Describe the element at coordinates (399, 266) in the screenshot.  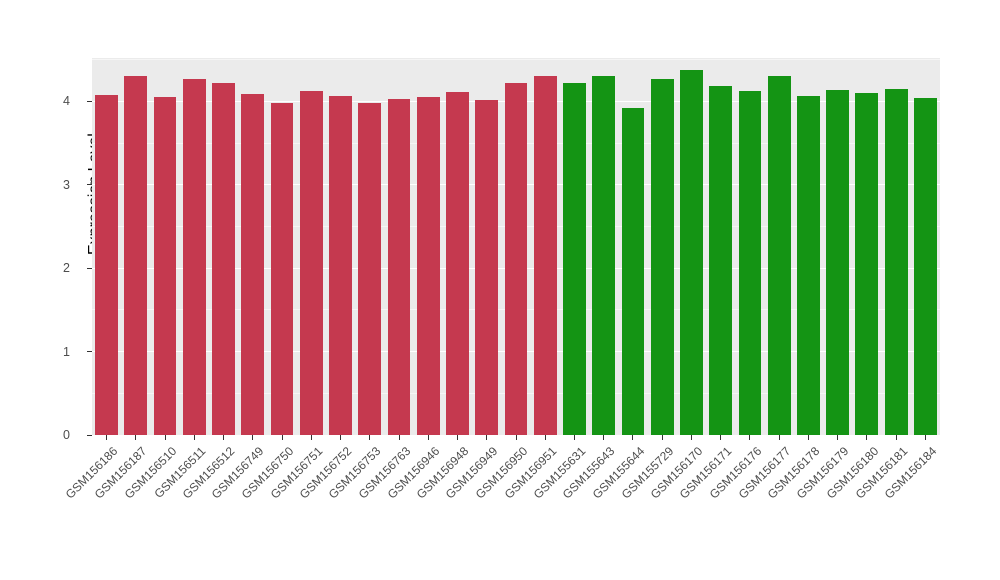
I see `bar-GSM156763` at that location.